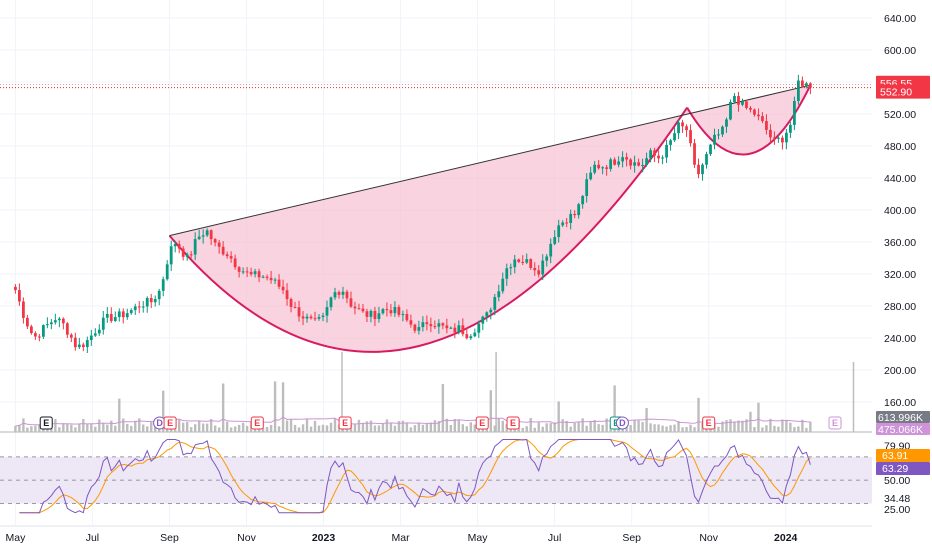 Image resolution: width=932 pixels, height=550 pixels. What do you see at coordinates (900, 307) in the screenshot?
I see `price-tick-label: 280.00` at bounding box center [900, 307].